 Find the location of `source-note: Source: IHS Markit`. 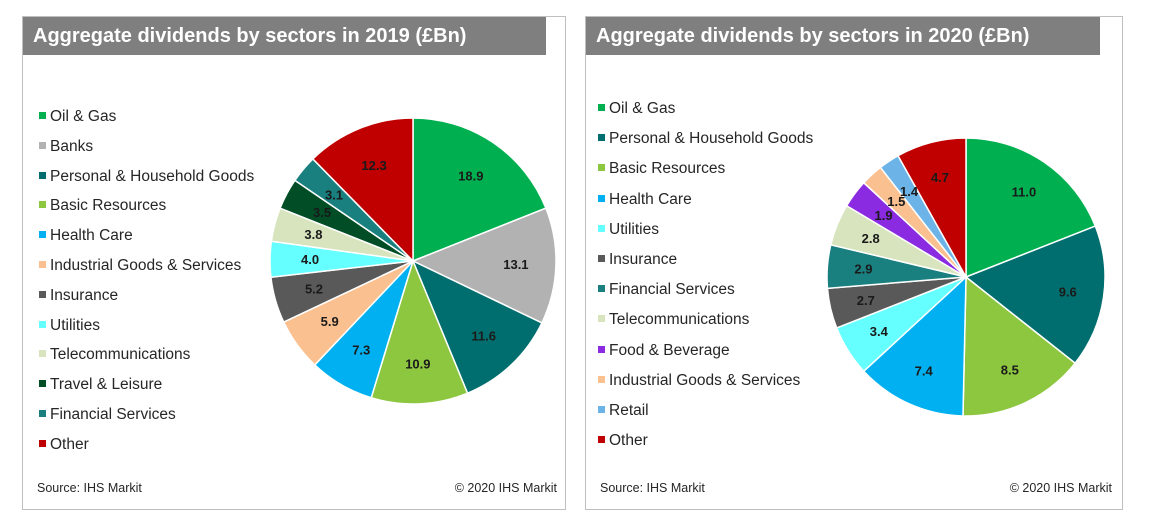

source-note: Source: IHS Markit is located at coordinates (652, 488).